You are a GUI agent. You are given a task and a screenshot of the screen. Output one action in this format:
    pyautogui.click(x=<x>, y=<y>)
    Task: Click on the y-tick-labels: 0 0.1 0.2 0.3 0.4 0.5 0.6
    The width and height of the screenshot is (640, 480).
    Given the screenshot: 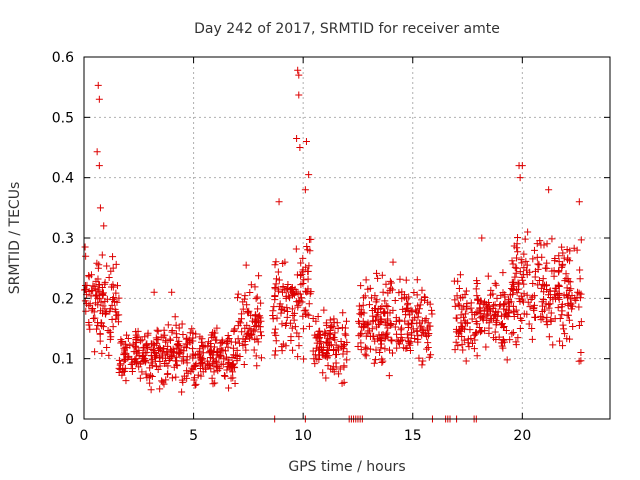 What is the action you would take?
    pyautogui.click(x=63, y=239)
    